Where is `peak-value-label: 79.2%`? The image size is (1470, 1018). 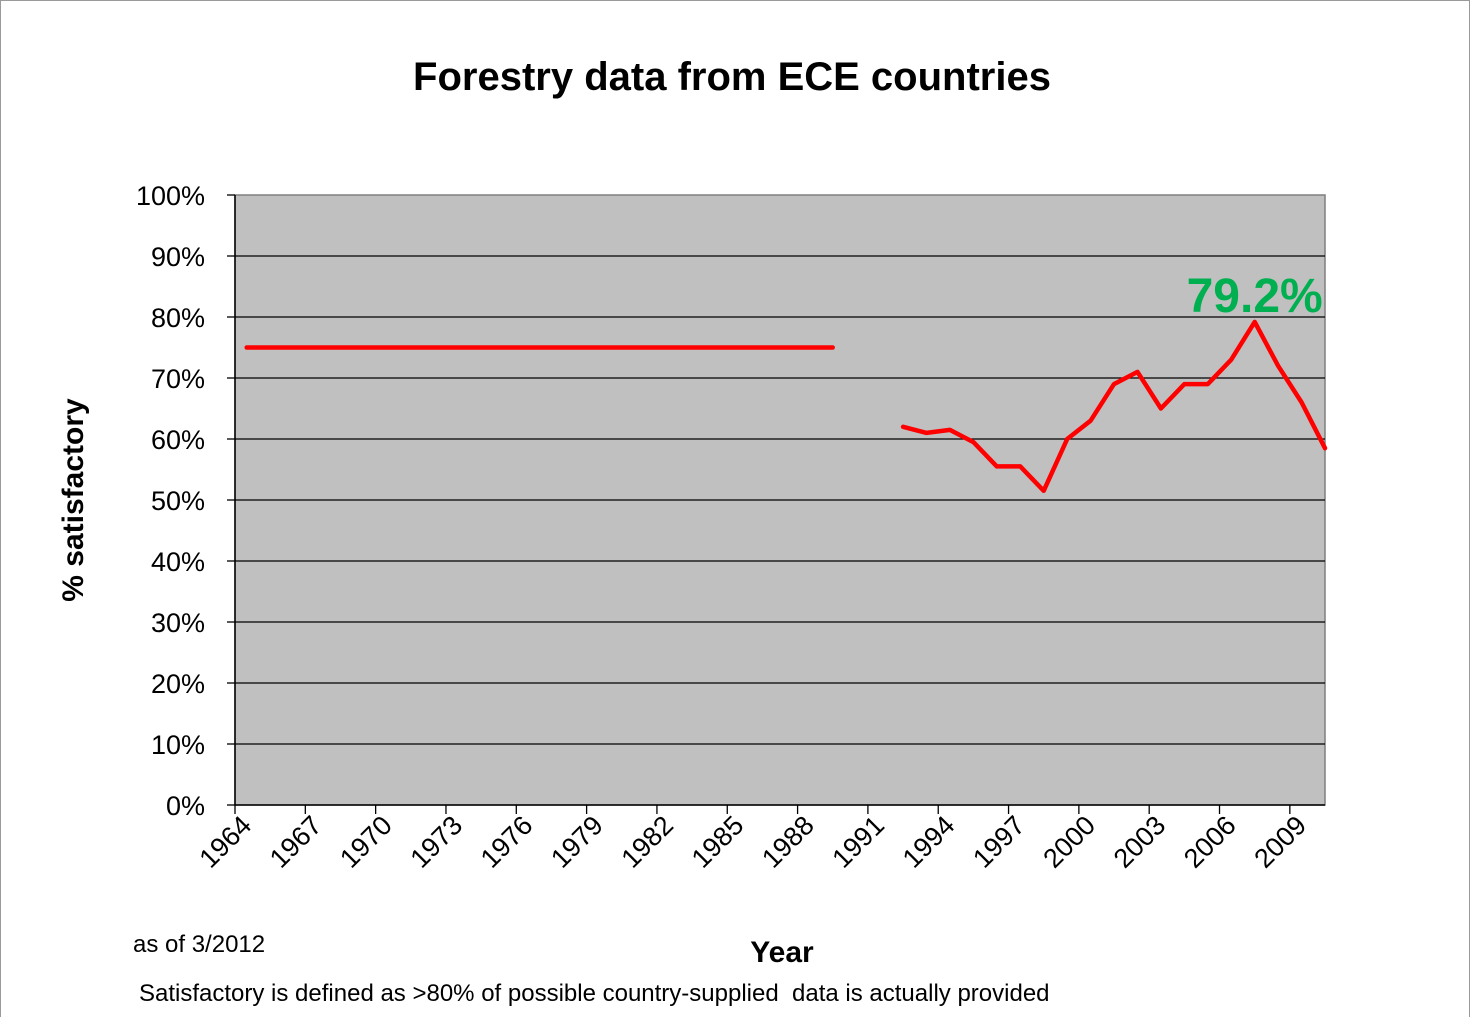
peak-value-label: 79.2% is located at coordinates (1255, 296).